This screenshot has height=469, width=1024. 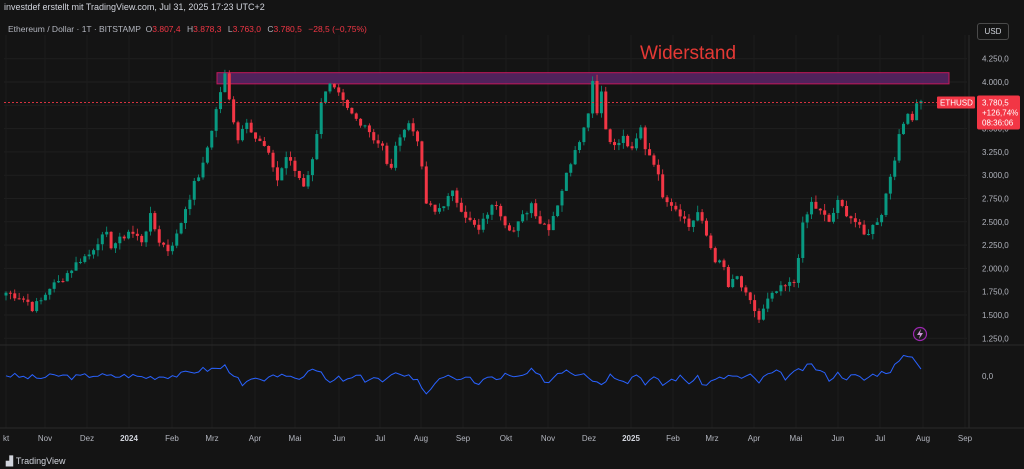 I want to click on ohlc-high-value: 3.878,3, so click(x=207, y=29).